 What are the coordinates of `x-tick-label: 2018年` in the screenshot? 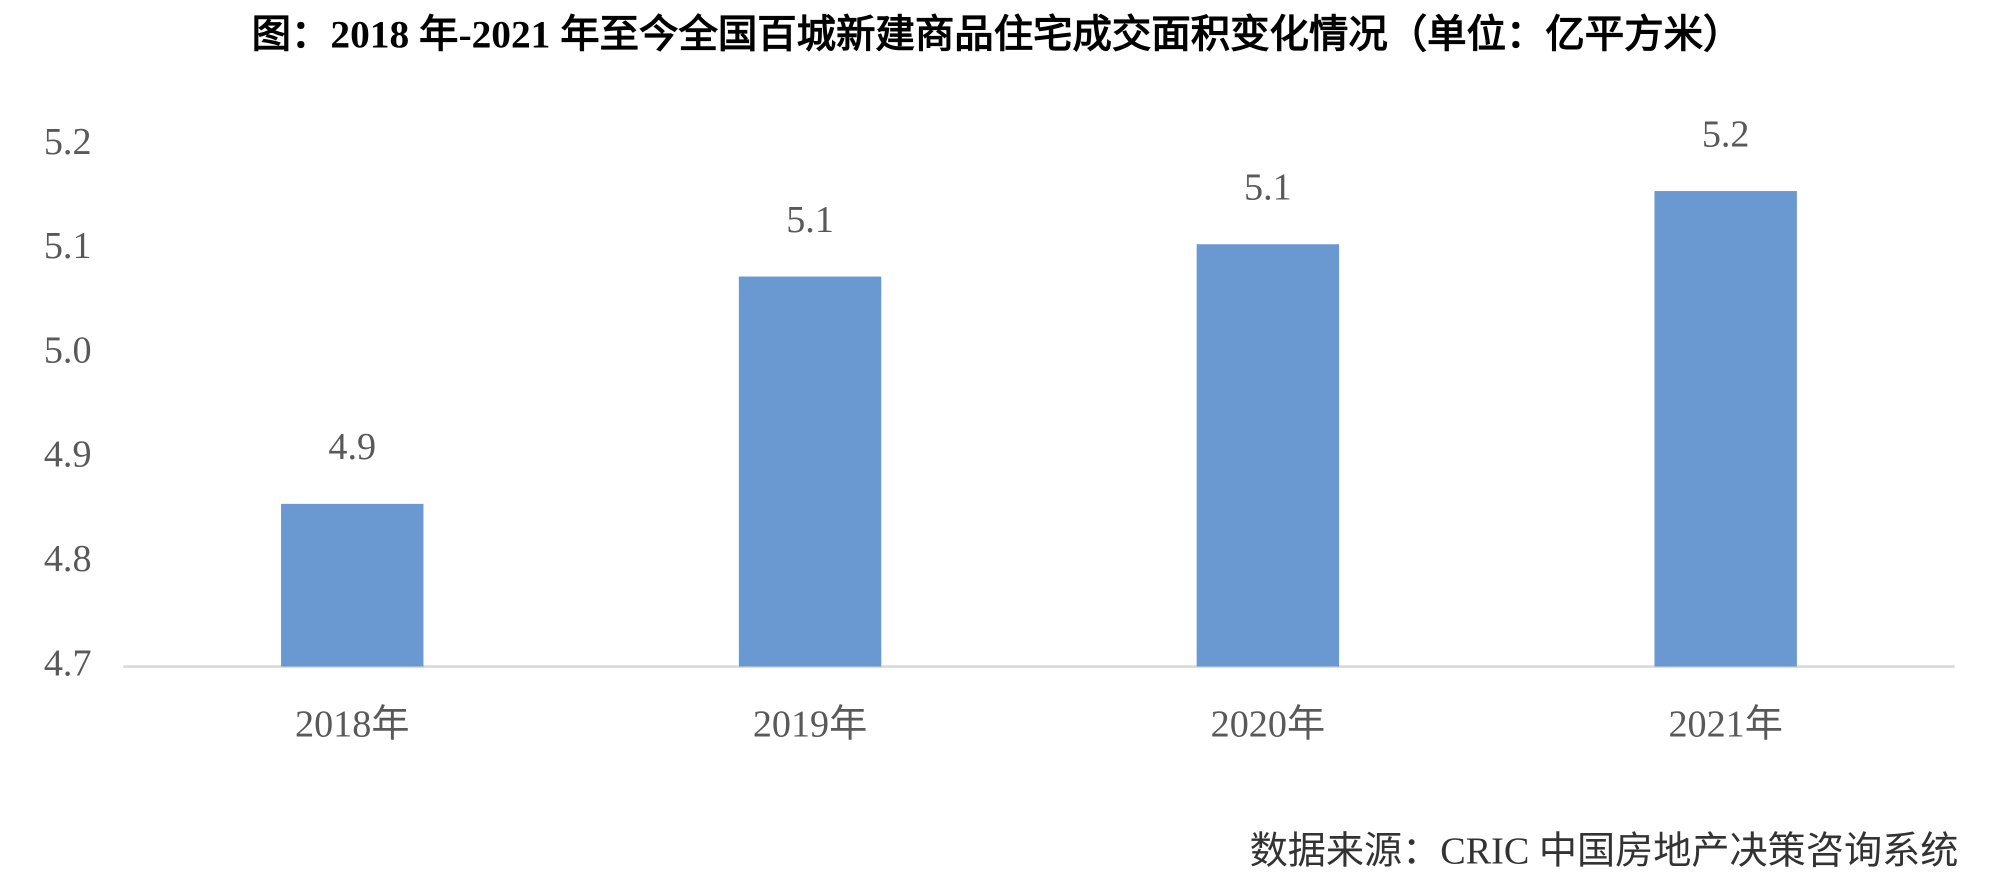 It's located at (352, 723).